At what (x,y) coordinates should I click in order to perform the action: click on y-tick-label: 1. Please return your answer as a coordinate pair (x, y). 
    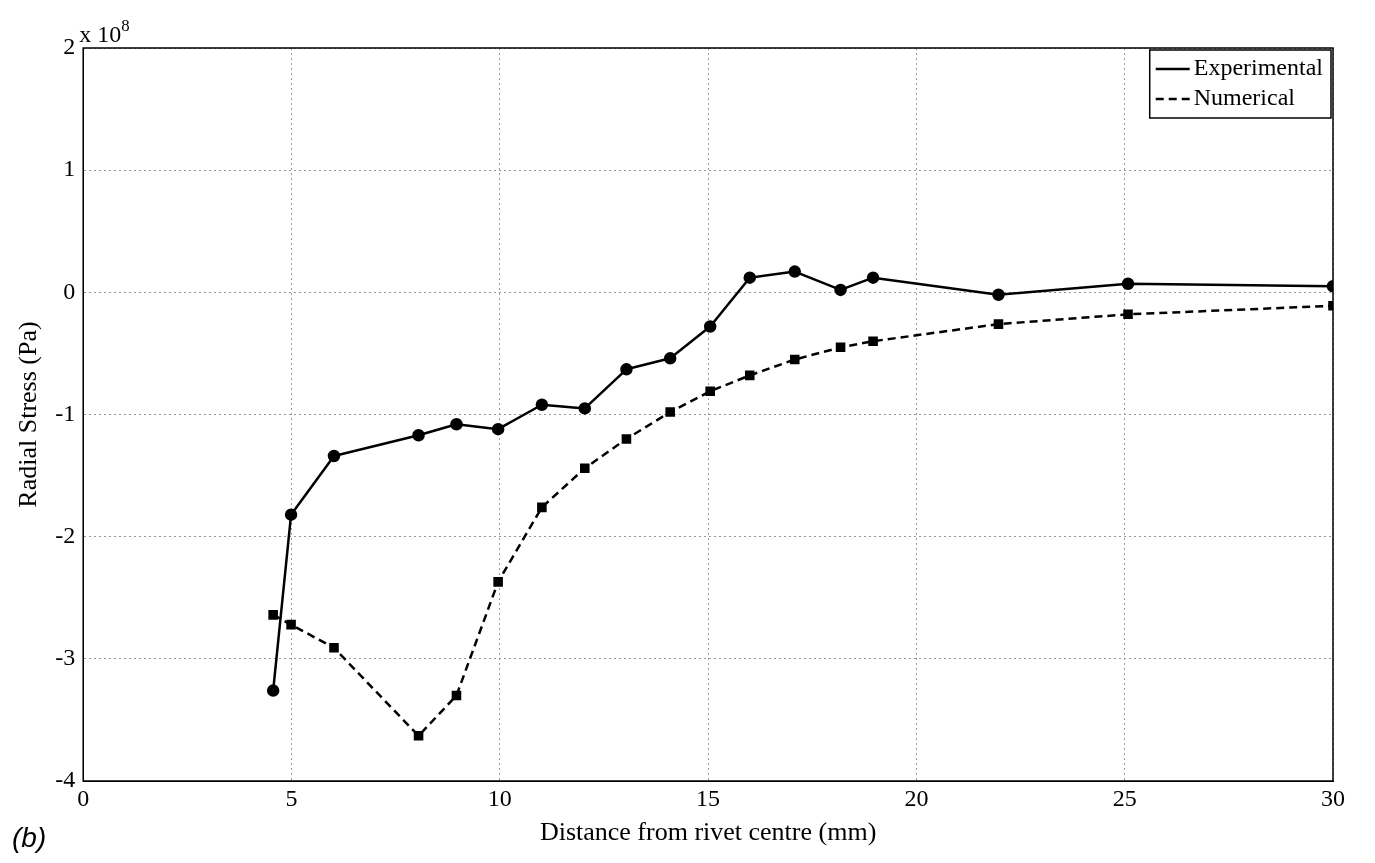
    Looking at the image, I should click on (69, 168).